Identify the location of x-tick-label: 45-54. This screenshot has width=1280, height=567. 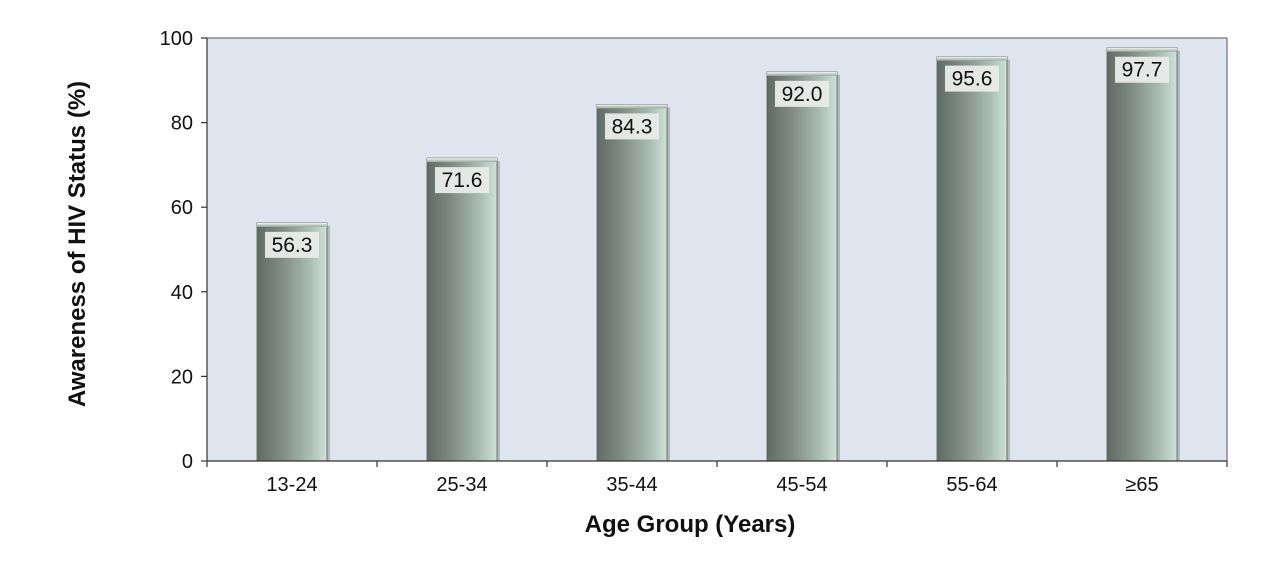
(801, 485).